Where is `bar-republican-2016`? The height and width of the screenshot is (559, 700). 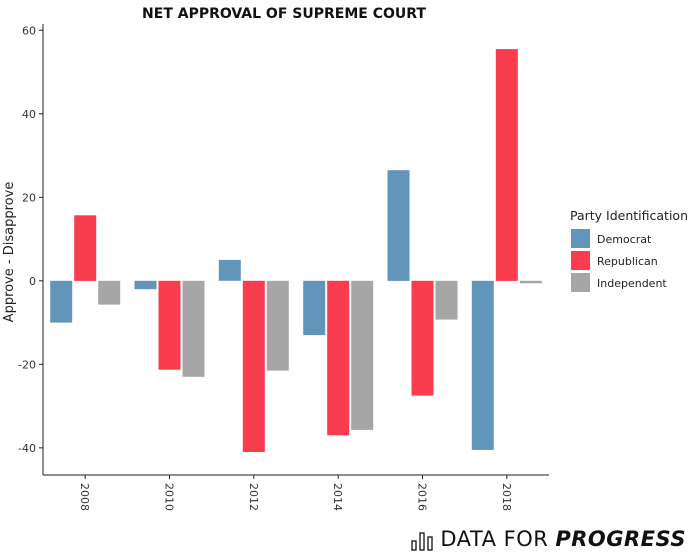 bar-republican-2016 is located at coordinates (422, 338).